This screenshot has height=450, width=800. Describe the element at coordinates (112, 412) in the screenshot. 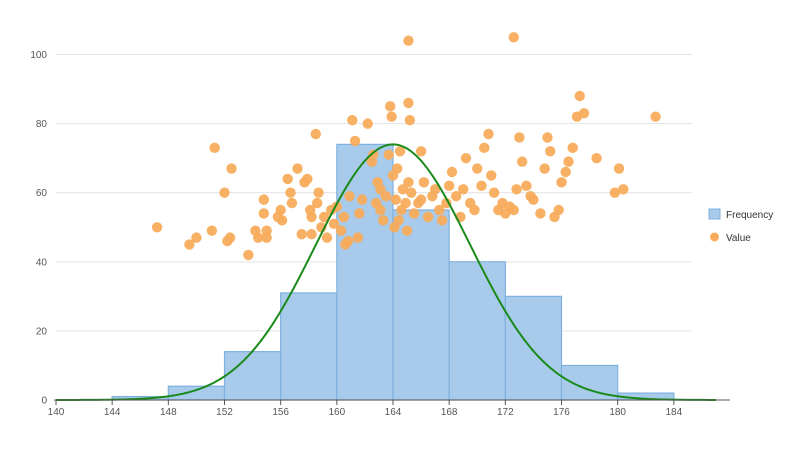

I see `x-tick-label-144: 144` at that location.